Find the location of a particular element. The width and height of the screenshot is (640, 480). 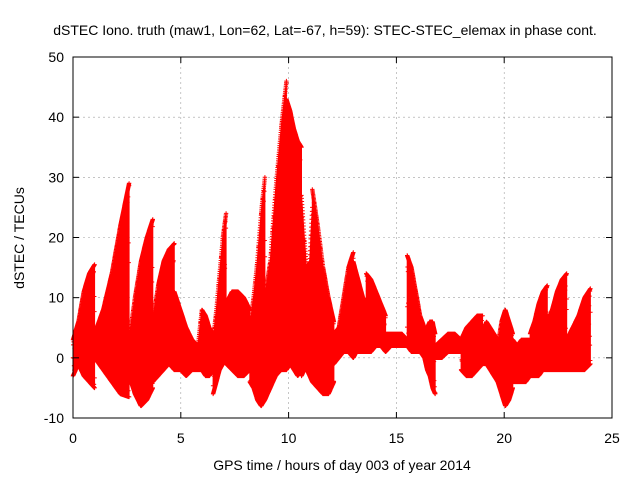

x-tick-label: 0 is located at coordinates (73, 438).